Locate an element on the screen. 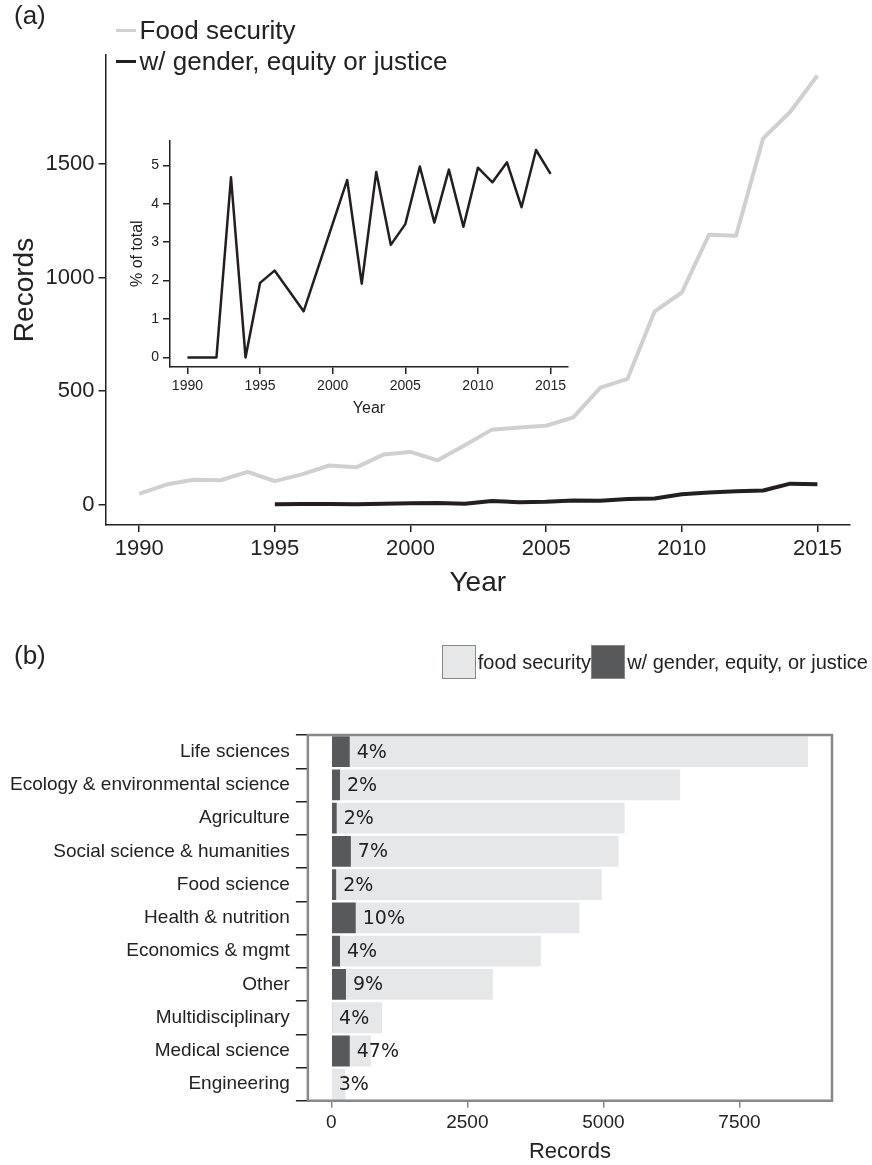  annotation: 7% is located at coordinates (373, 850).